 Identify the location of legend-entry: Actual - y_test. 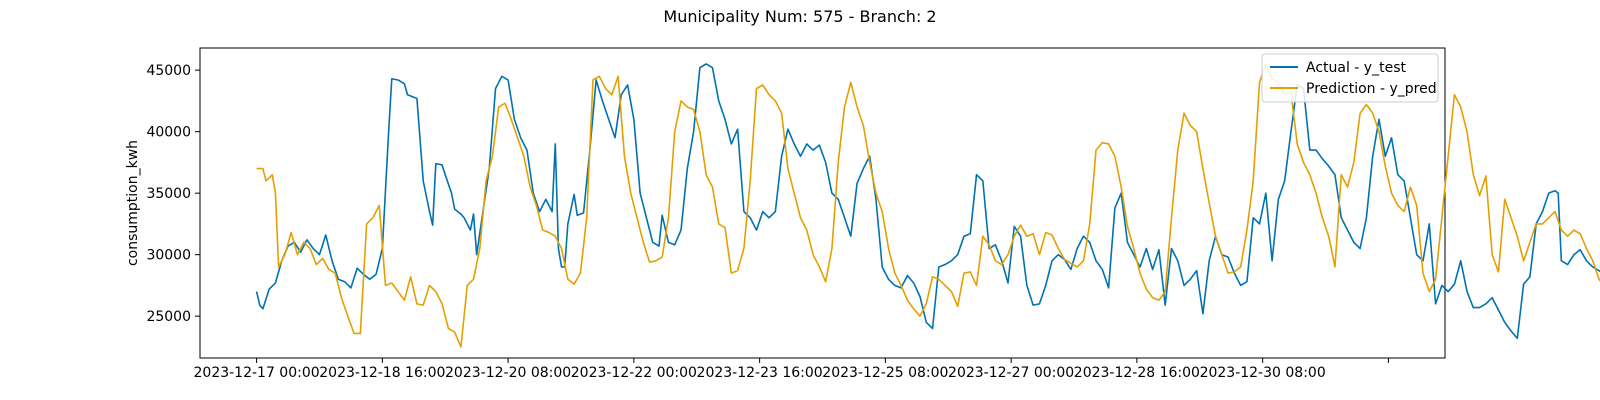
(1356, 68).